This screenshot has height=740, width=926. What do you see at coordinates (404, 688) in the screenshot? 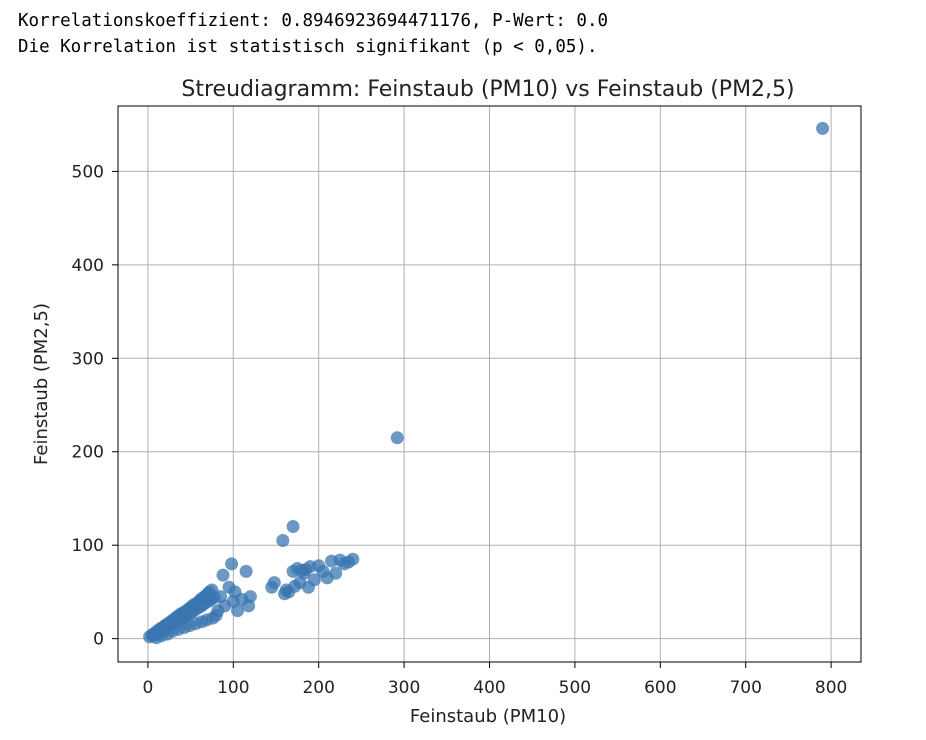
I see `x-tick-label: 300` at bounding box center [404, 688].